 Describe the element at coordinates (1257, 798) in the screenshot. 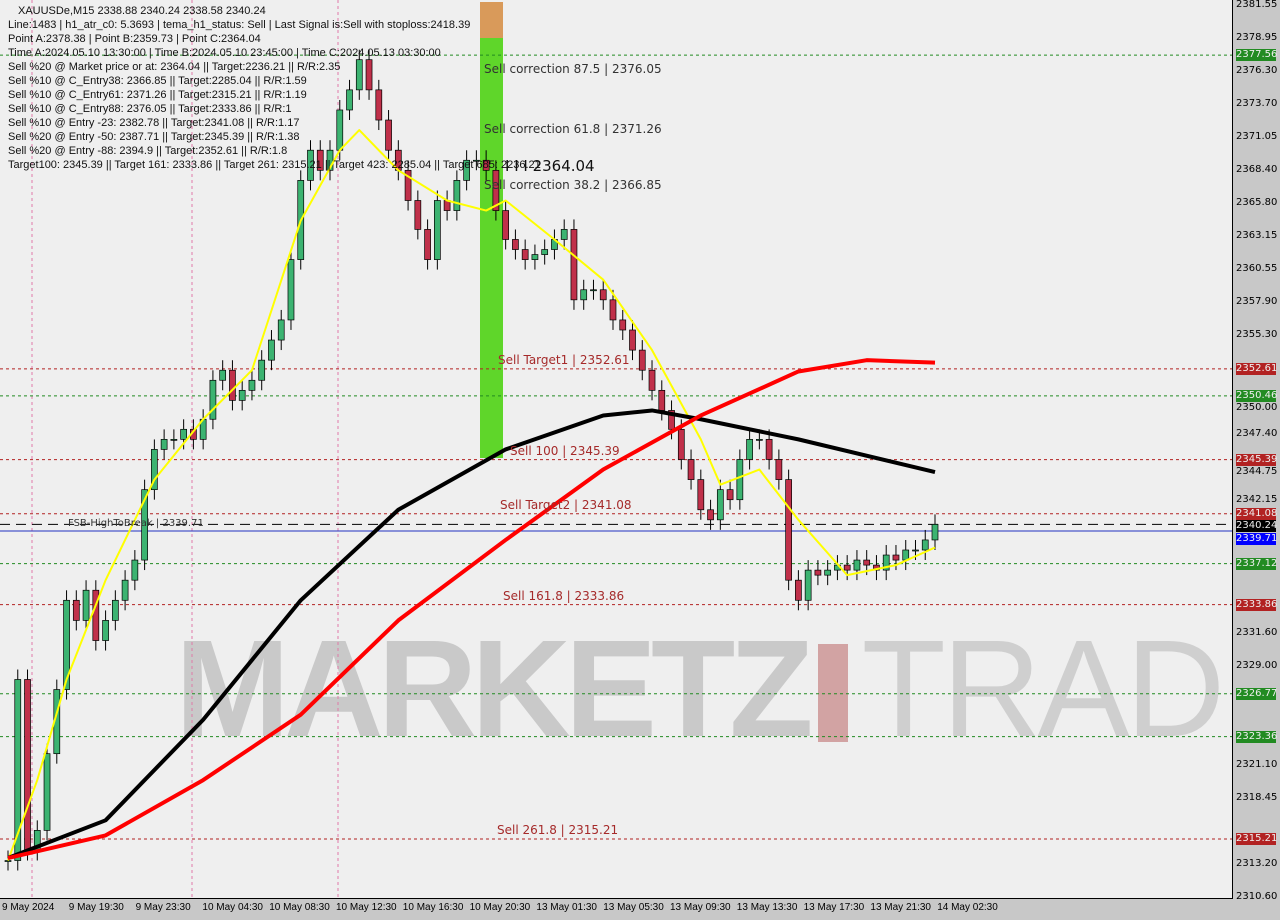

I see `y-tick-label: 2318.45` at that location.